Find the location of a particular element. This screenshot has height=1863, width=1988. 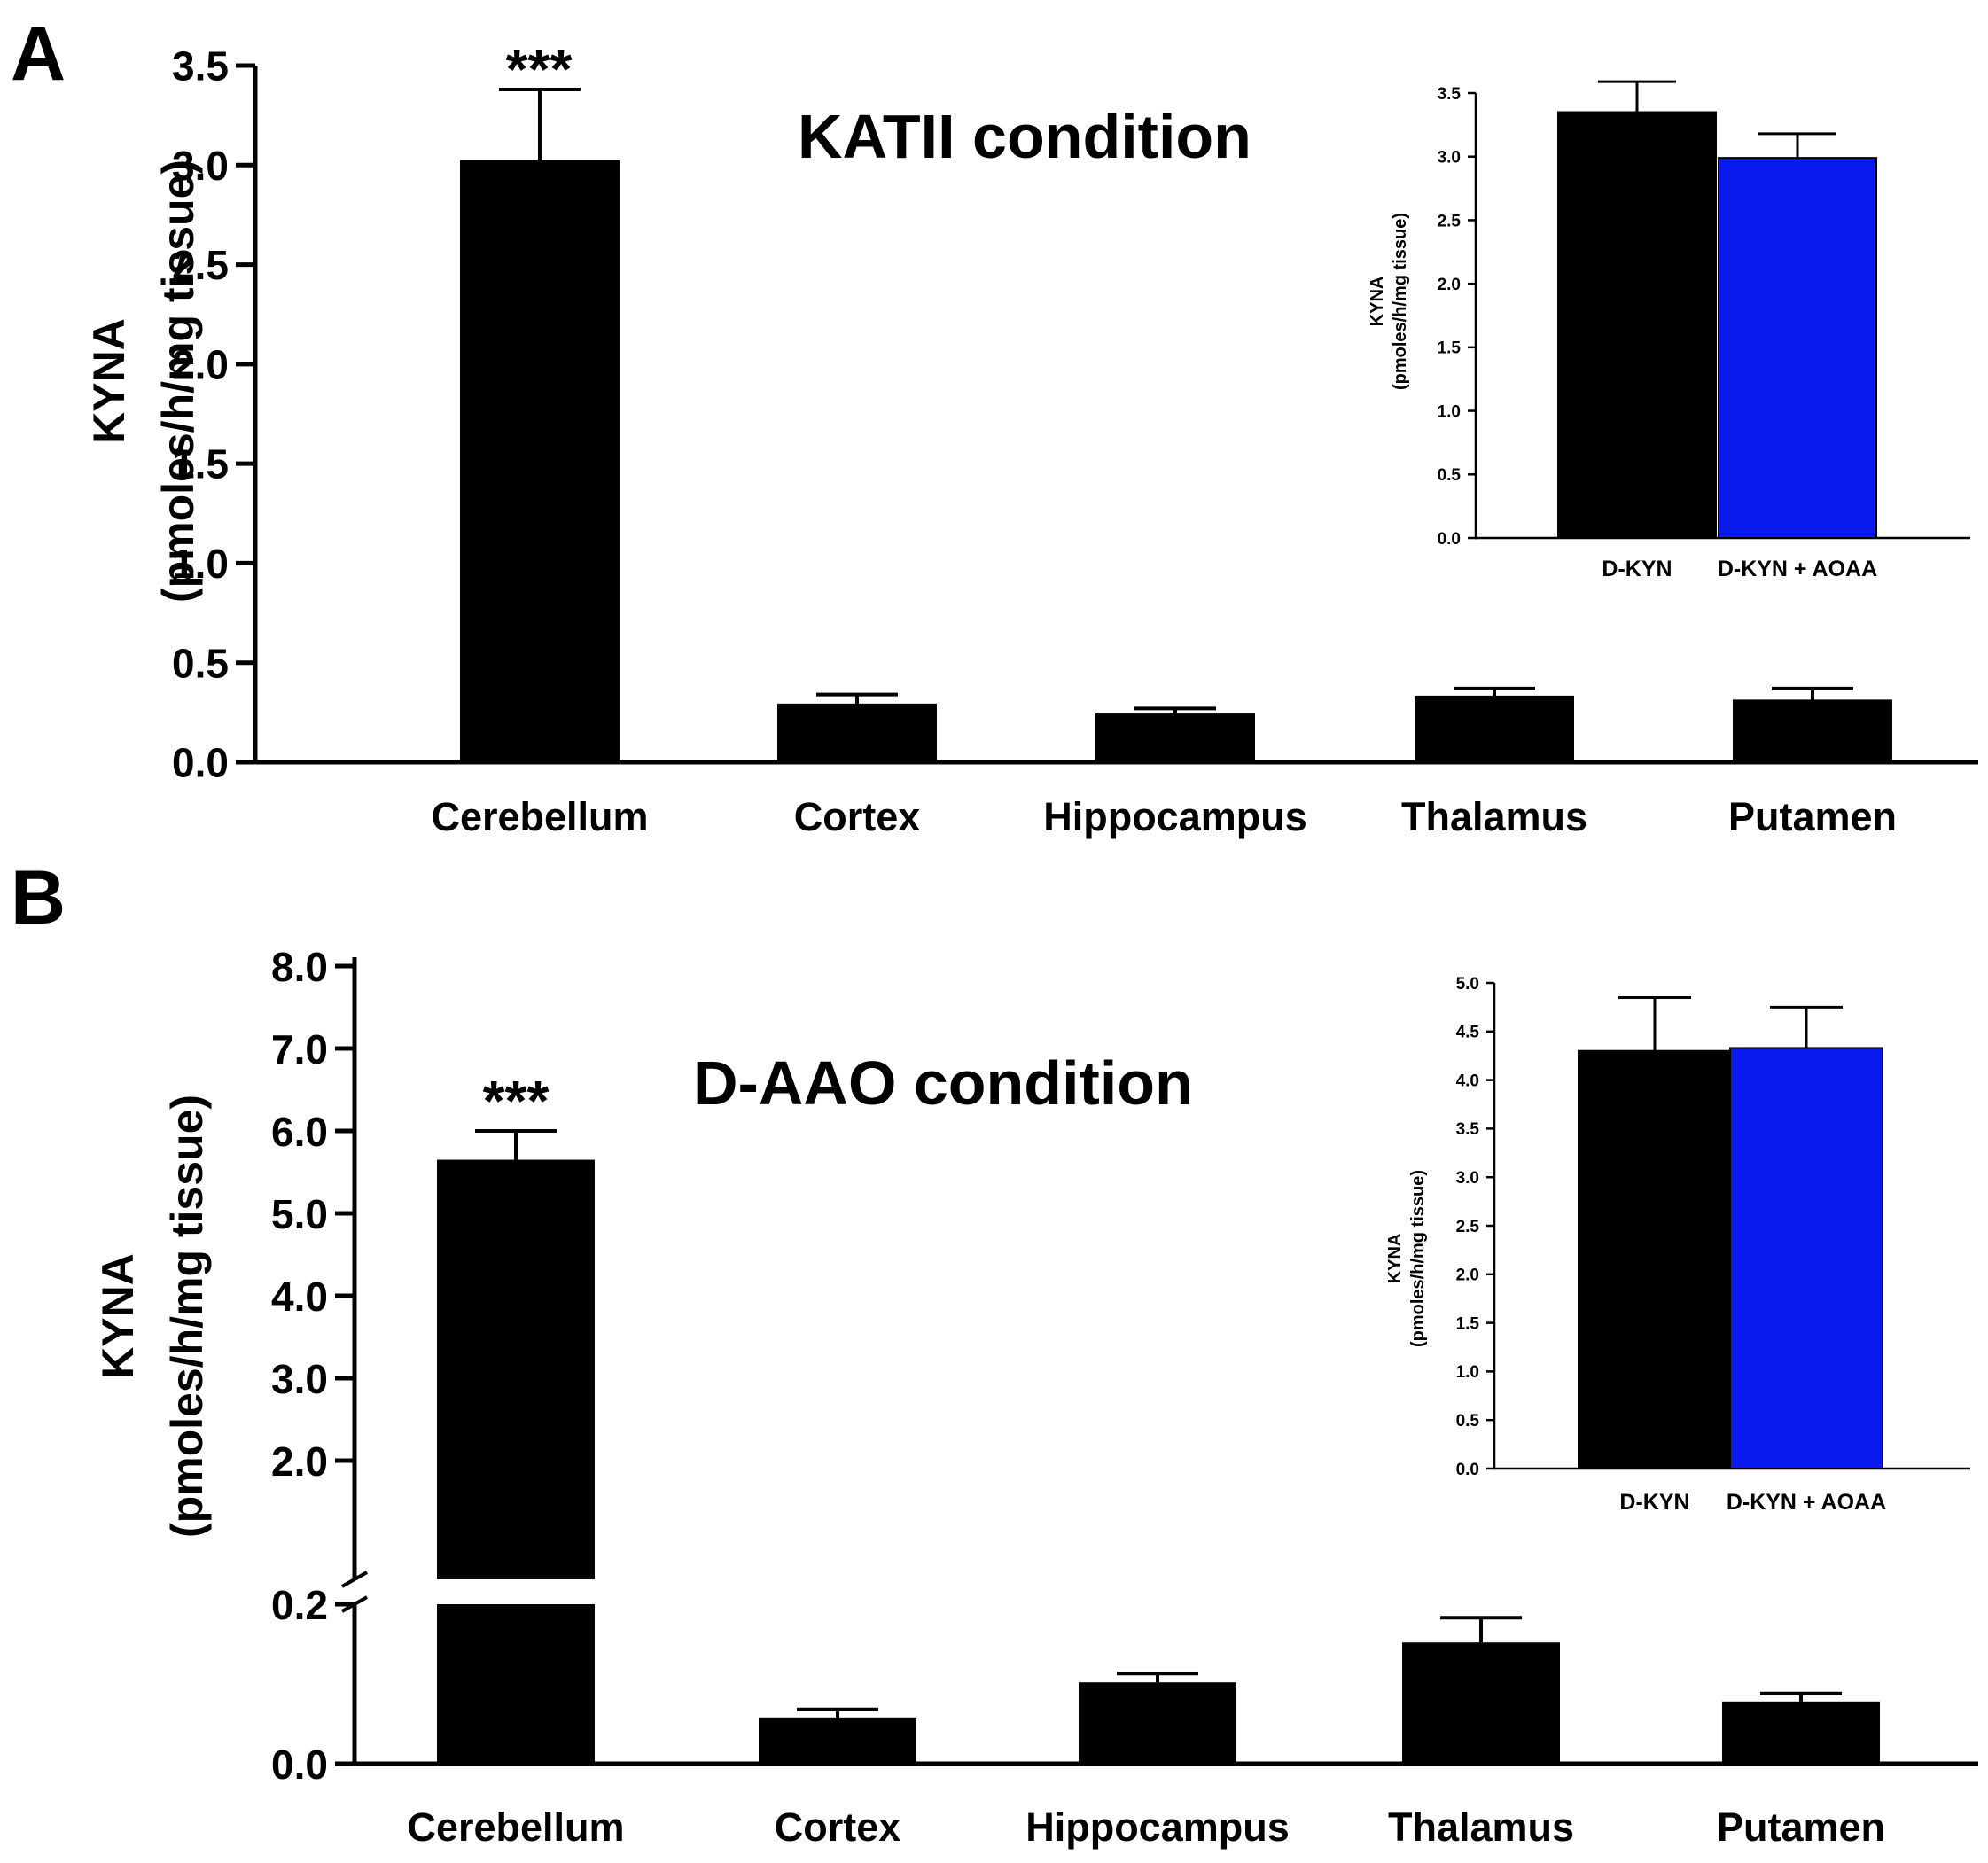

a-main-y-tick-label: 2.0 is located at coordinates (201, 364).